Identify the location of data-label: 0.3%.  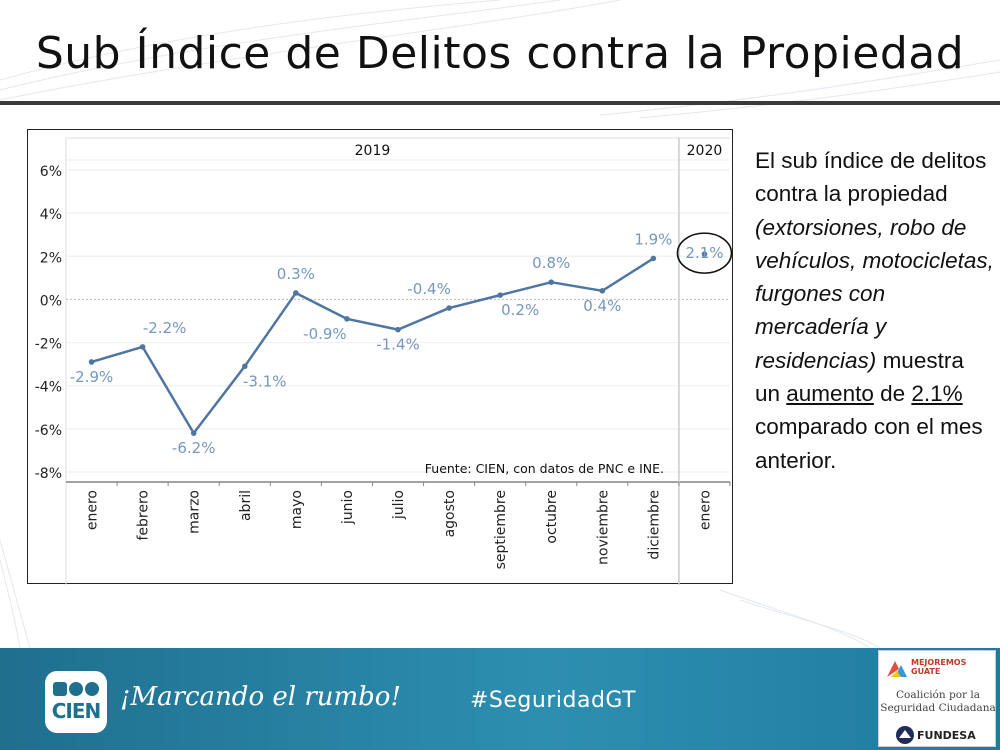
(296, 274).